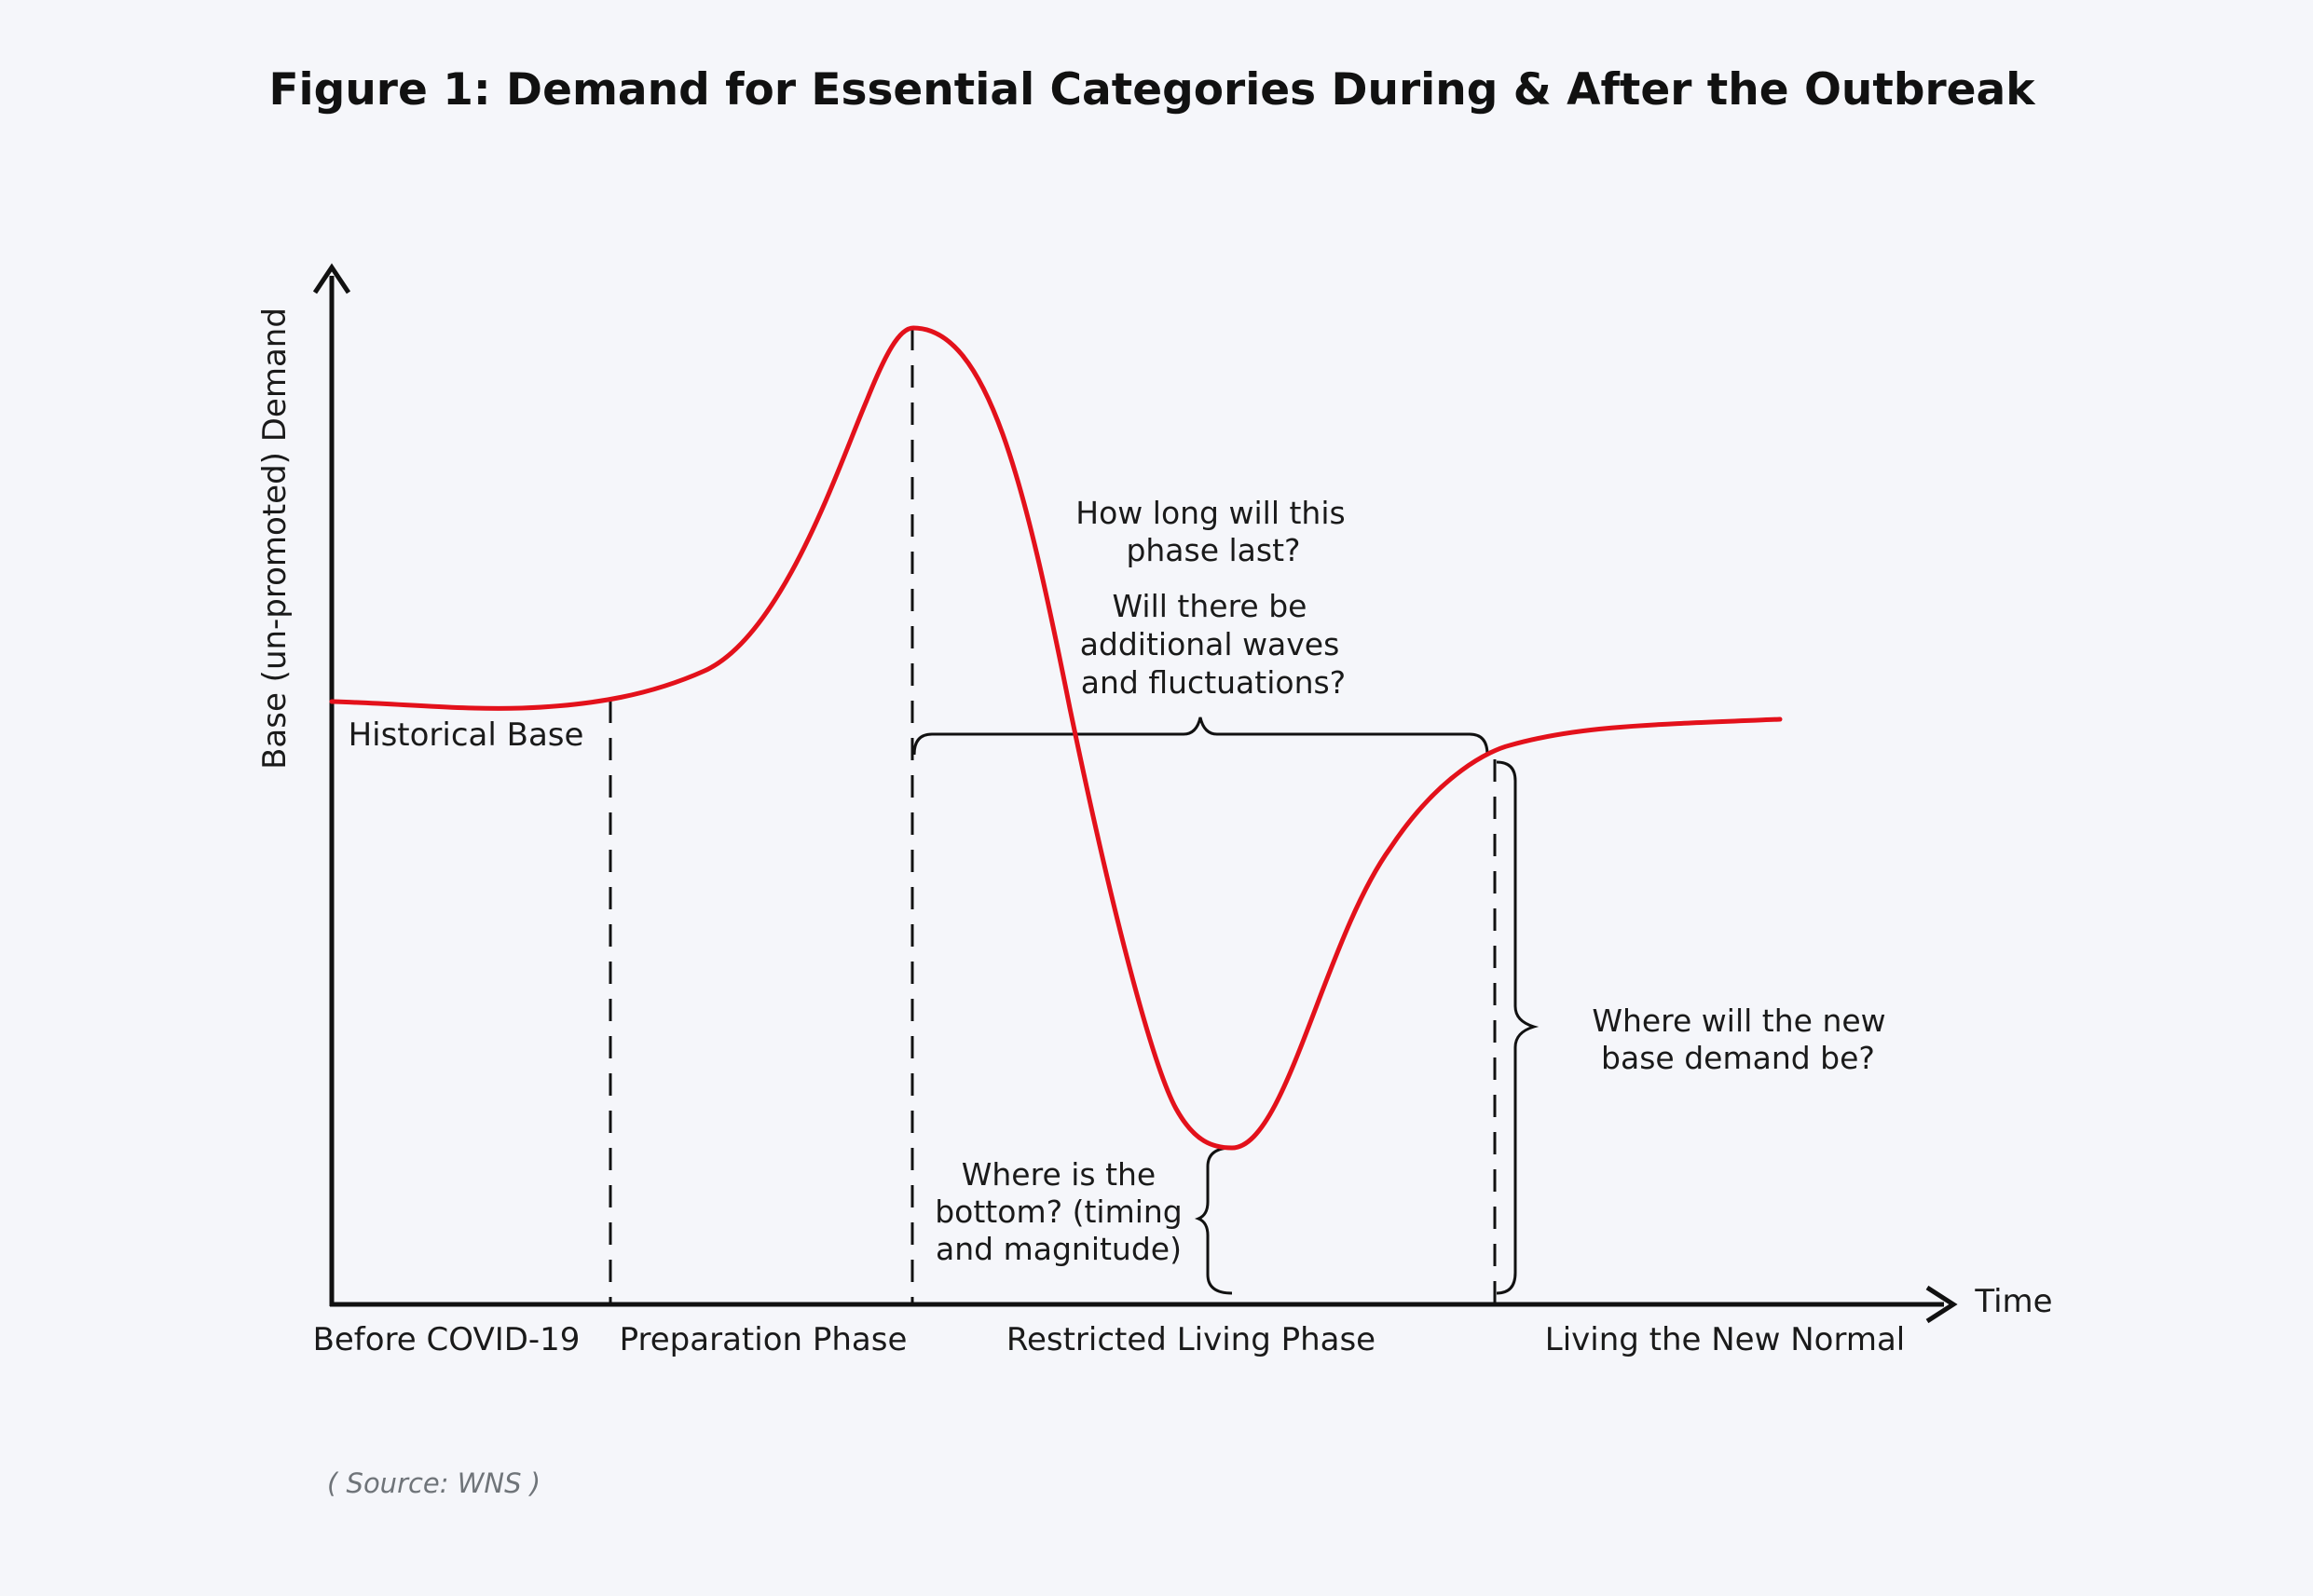 Image resolution: width=2313 pixels, height=1596 pixels. I want to click on annotation-bottom-line-2: bottom? (timing, so click(1059, 1212).